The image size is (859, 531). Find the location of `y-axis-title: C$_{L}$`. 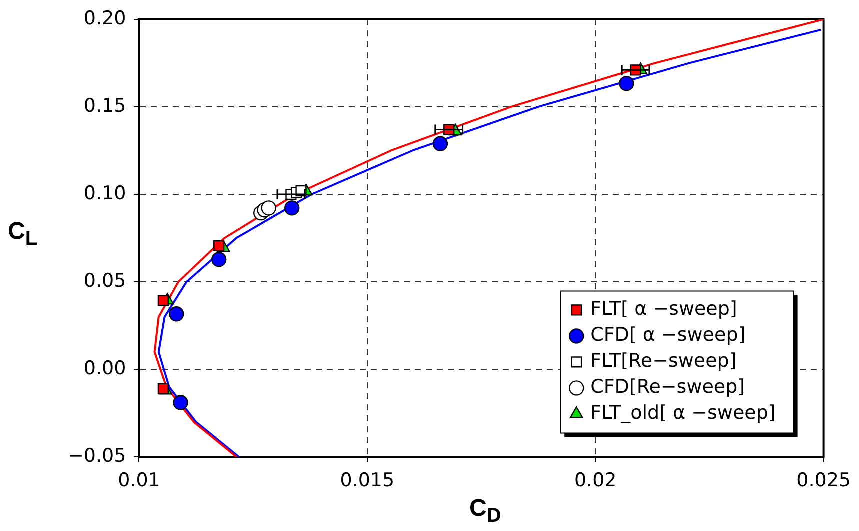

y-axis-title: C$_{L}$ is located at coordinates (23, 235).